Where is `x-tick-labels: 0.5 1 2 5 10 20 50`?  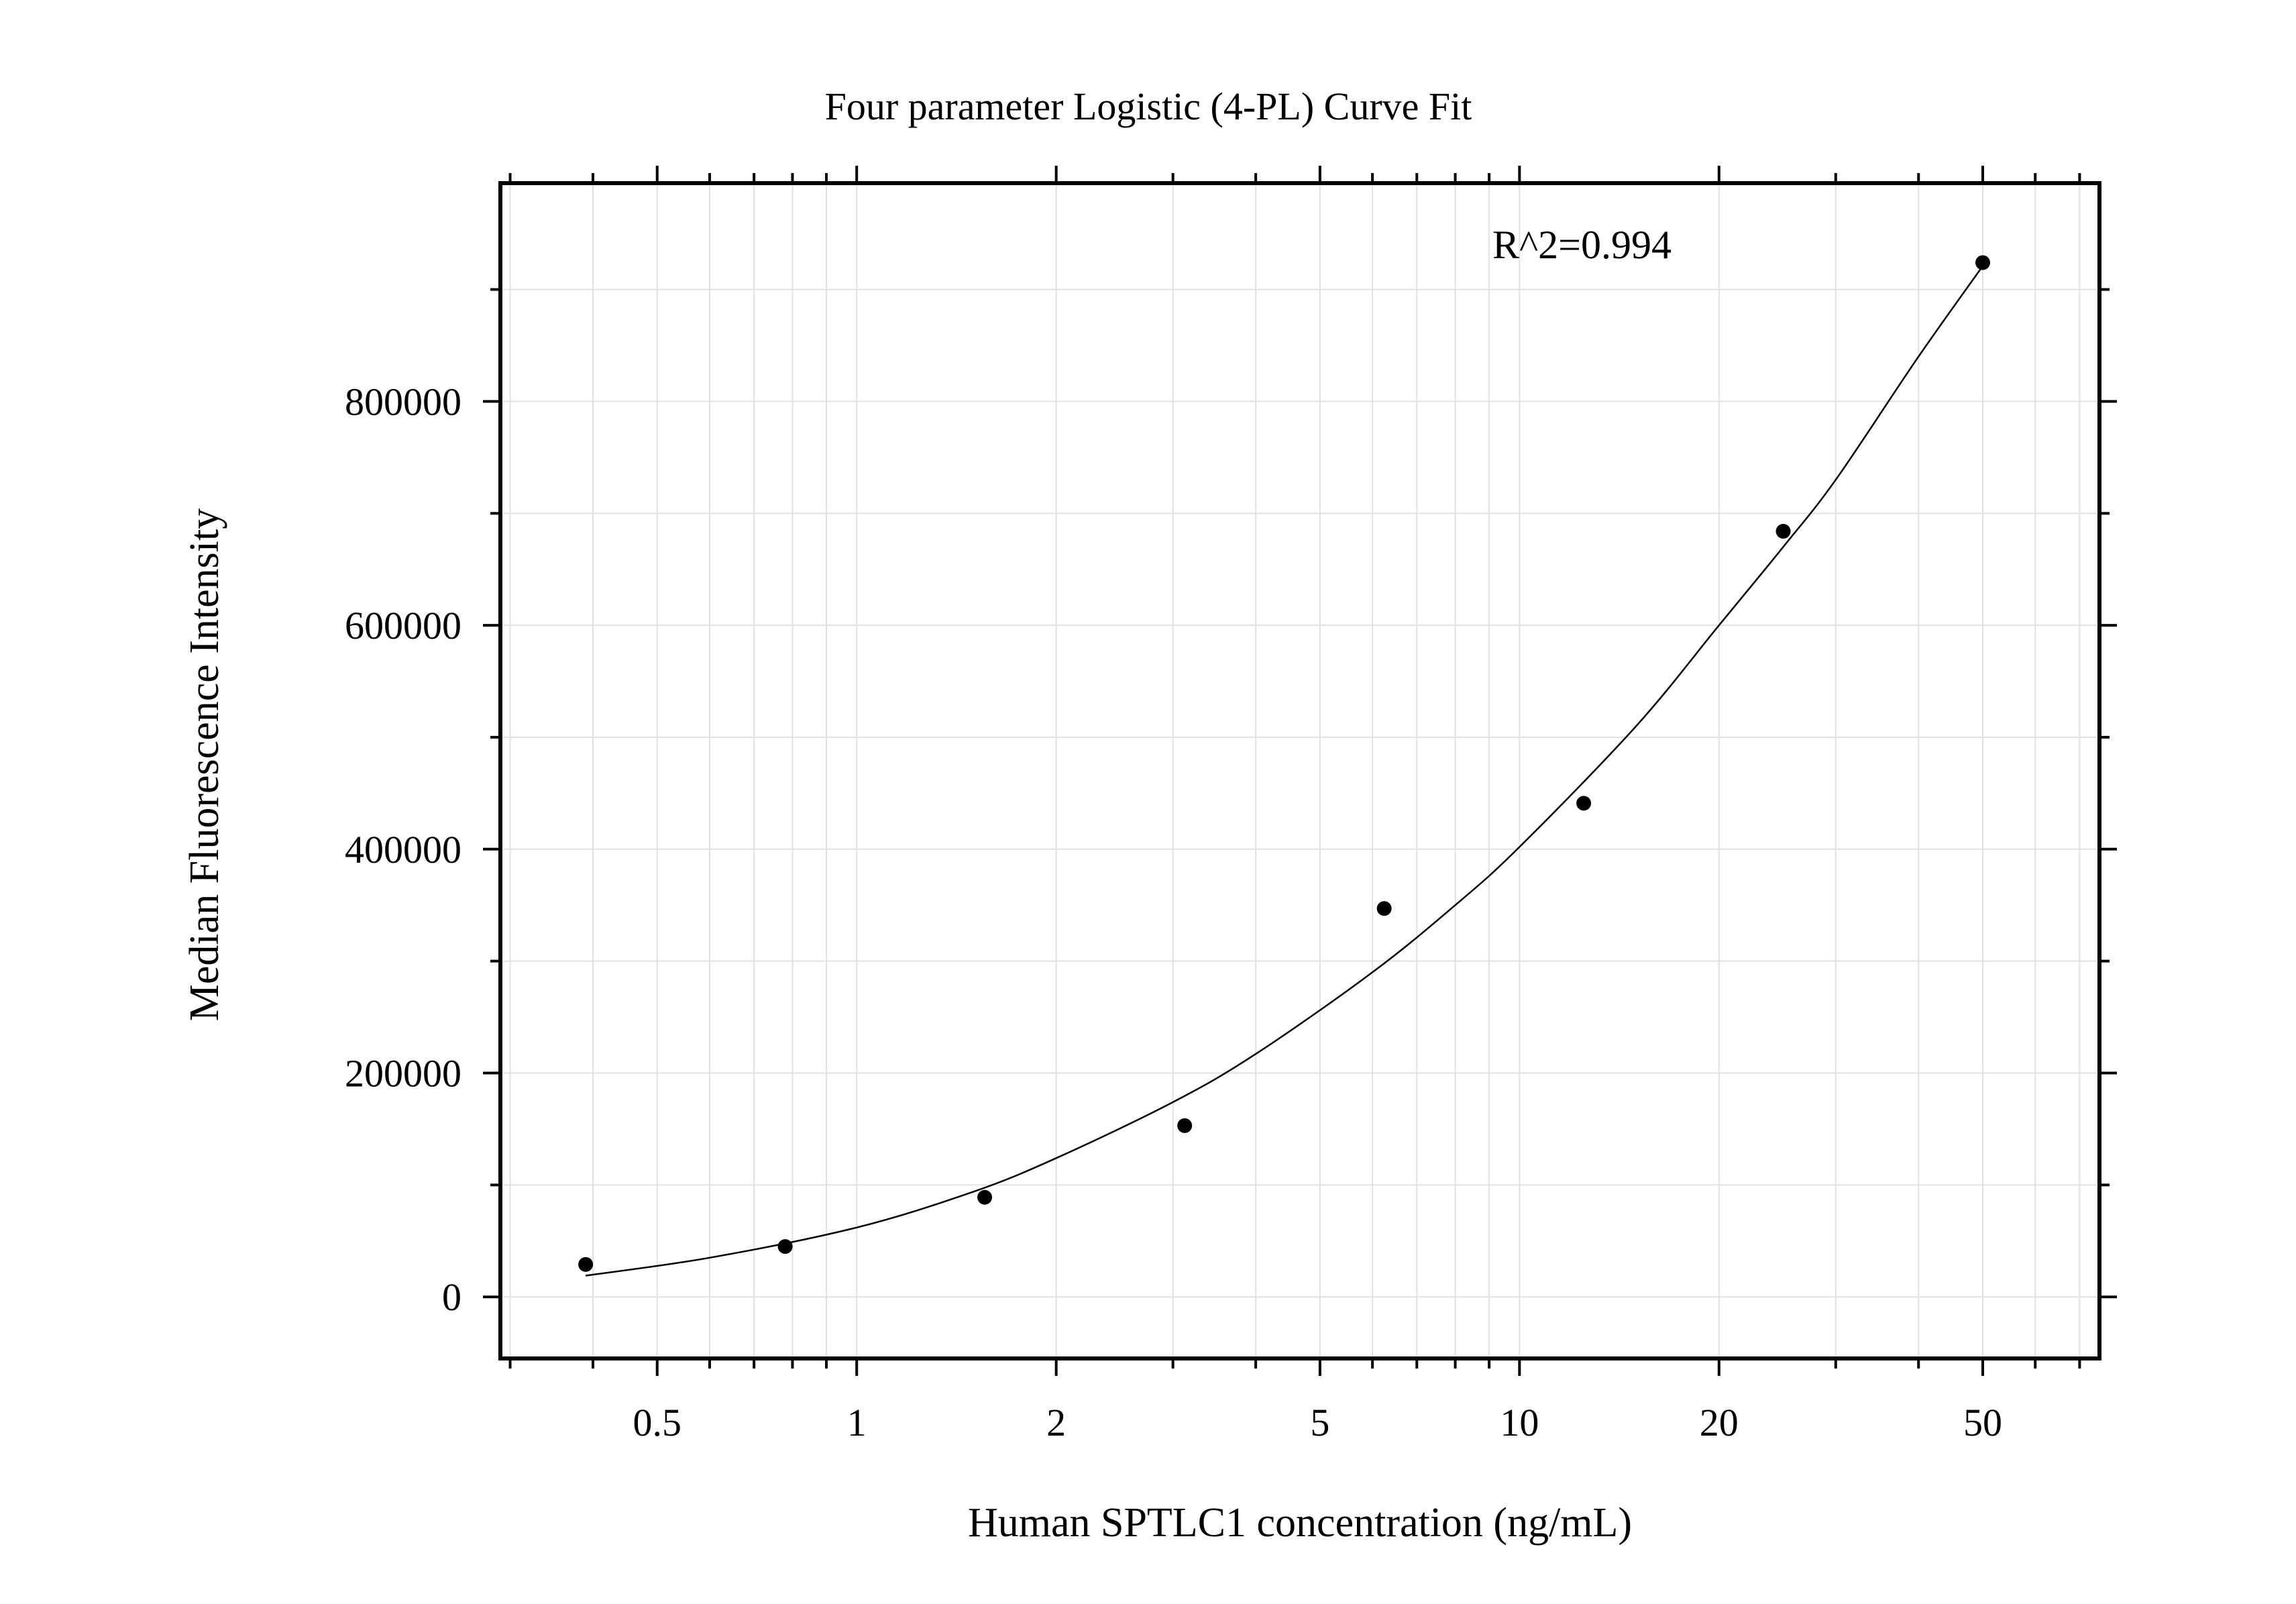
x-tick-labels: 0.5 1 2 5 10 20 50 is located at coordinates (1317, 1422).